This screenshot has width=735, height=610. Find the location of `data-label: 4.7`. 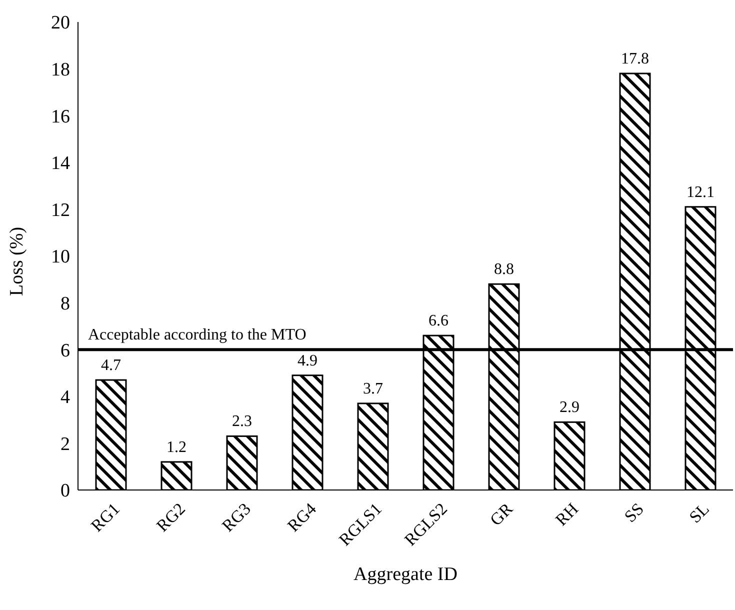

data-label: 4.7 is located at coordinates (111, 365).